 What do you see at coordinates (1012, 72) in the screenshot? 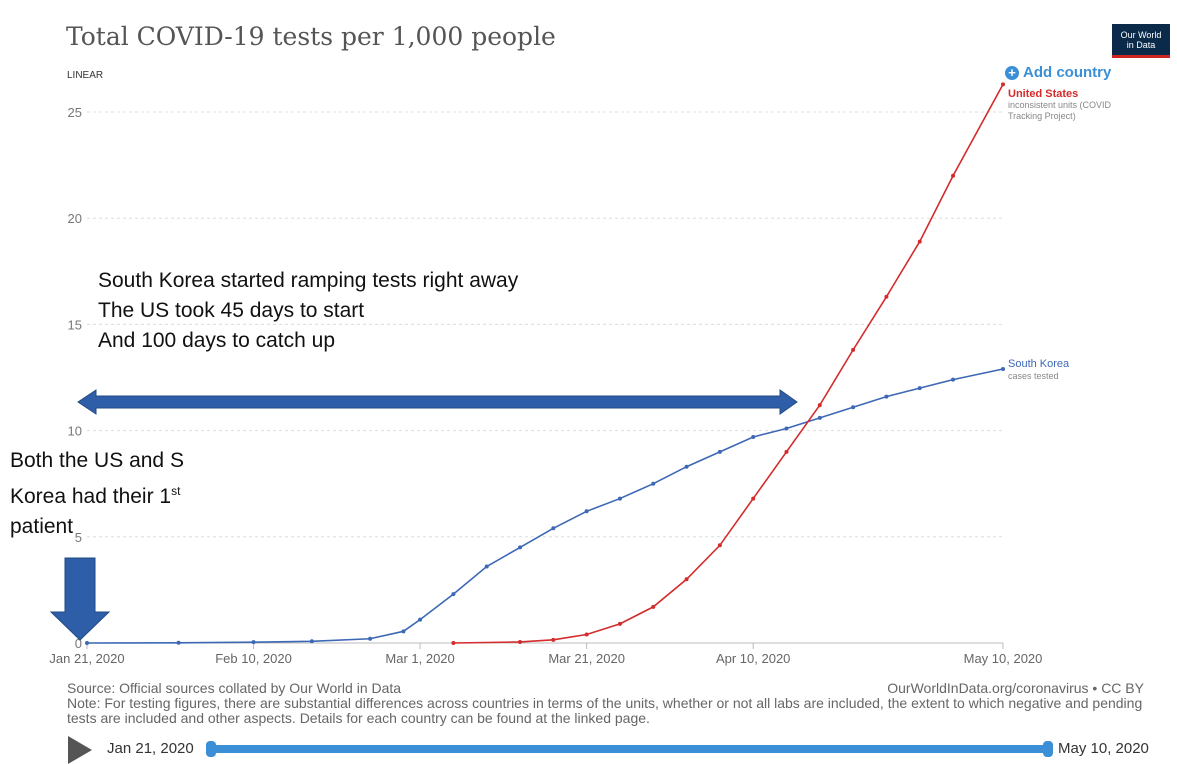
I see `plus-icon: +` at bounding box center [1012, 72].